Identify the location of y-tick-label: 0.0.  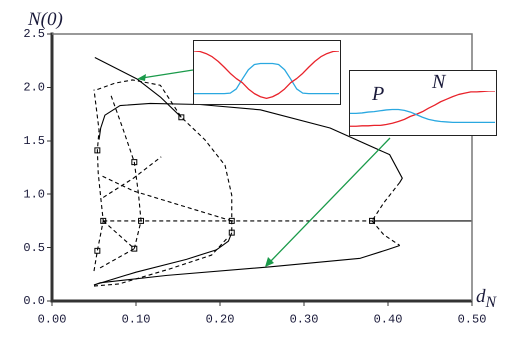
(34, 301).